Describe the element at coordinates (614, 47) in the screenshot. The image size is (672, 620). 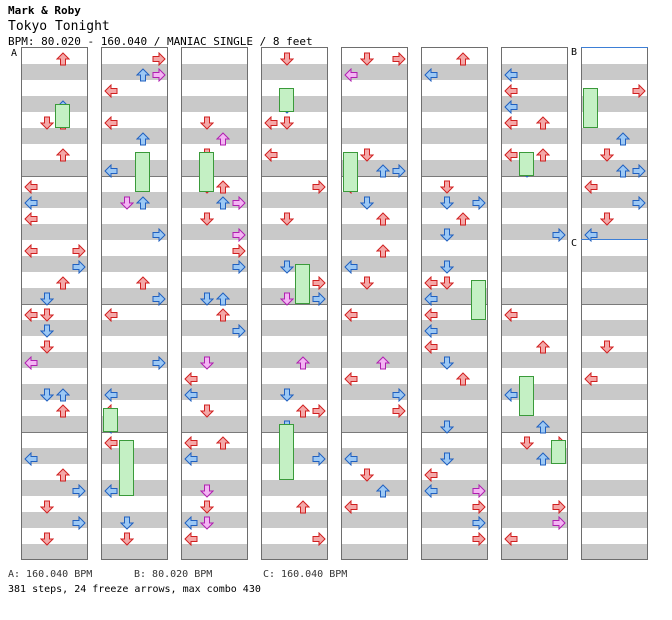
I see `bpm-change-line-b` at that location.